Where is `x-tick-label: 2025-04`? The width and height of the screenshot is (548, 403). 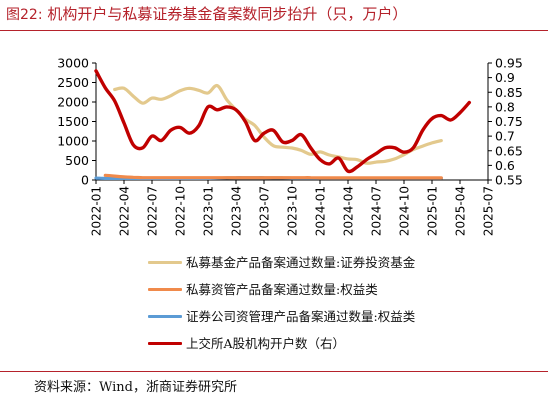 x-tick-label: 2025-04 is located at coordinates (461, 211).